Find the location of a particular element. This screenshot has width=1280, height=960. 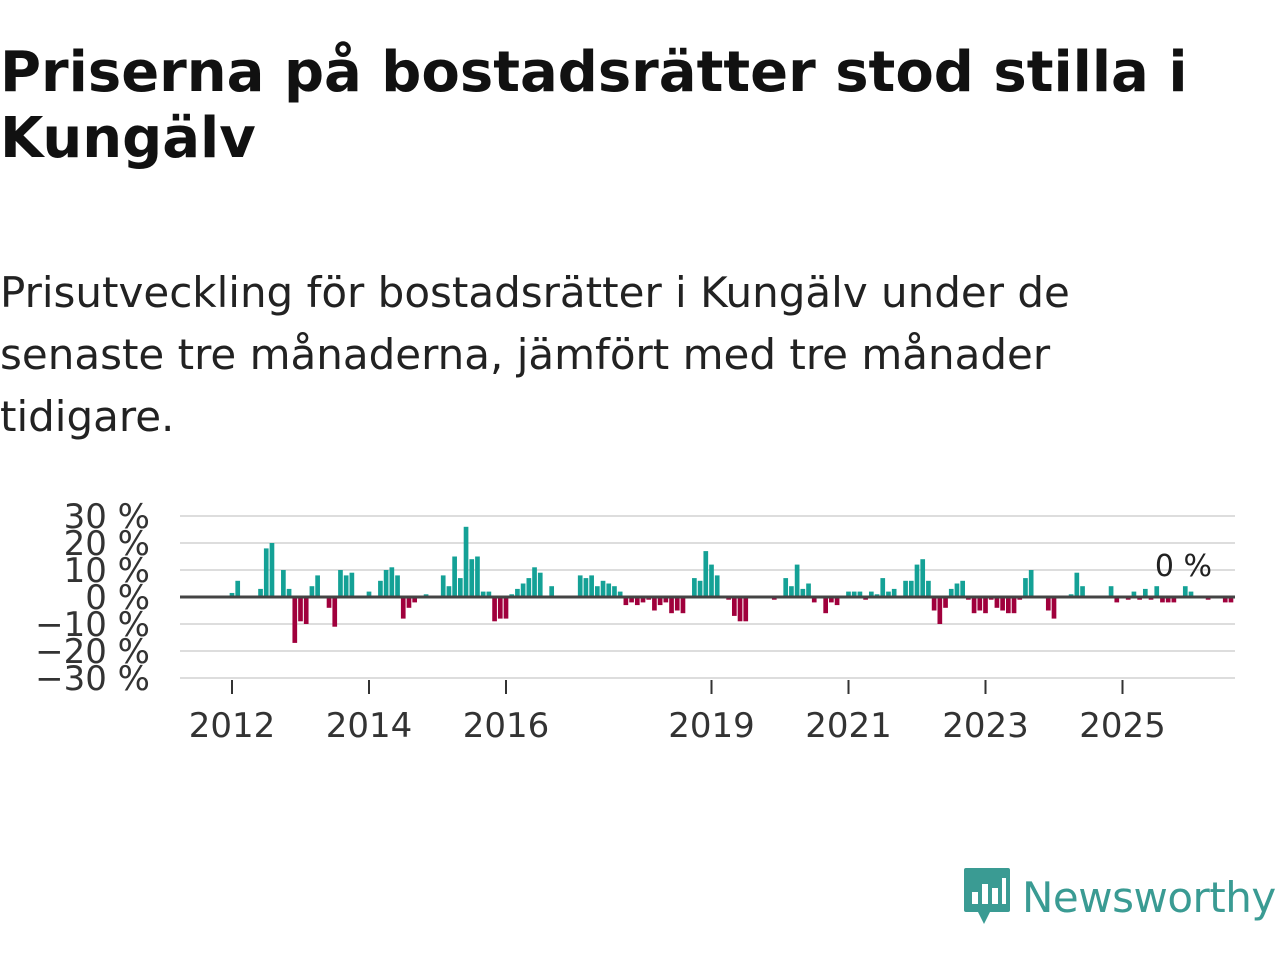

x-tick-label: 2023 is located at coordinates (985, 726).